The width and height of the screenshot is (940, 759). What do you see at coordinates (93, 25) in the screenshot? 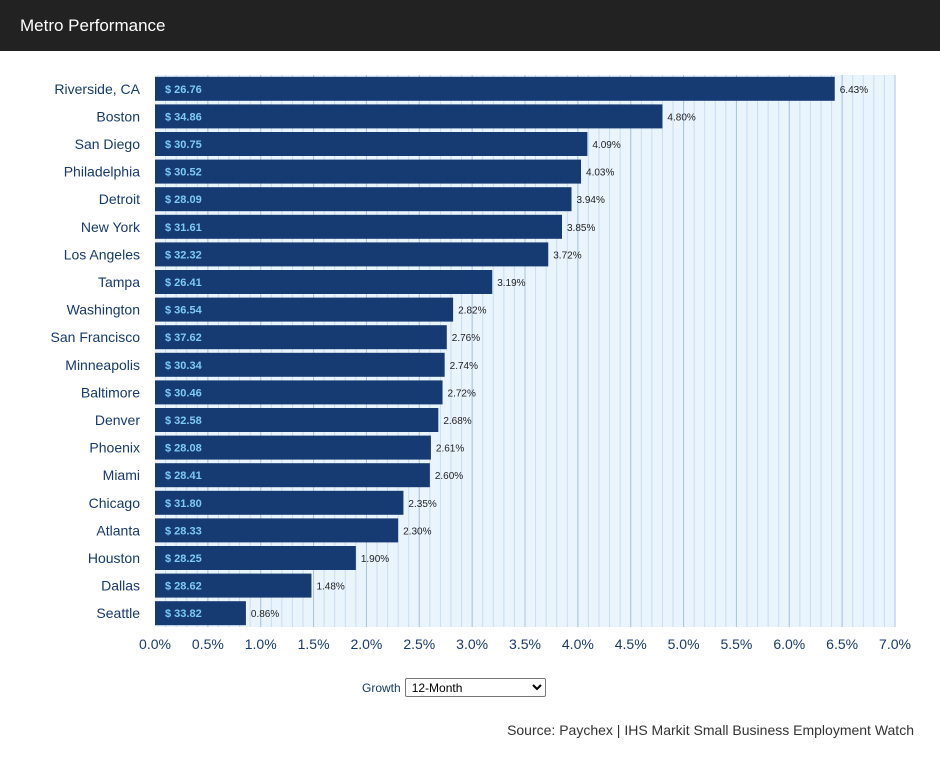
I see `page-title: Metro Performance` at bounding box center [93, 25].